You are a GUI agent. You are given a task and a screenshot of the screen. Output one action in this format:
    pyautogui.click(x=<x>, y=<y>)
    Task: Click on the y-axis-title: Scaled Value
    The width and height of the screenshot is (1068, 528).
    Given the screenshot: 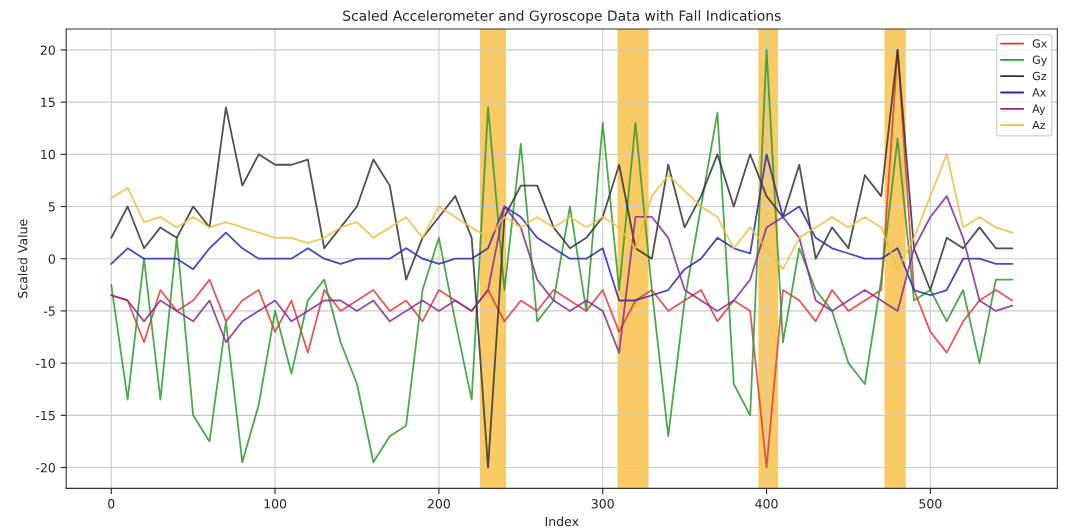 What is the action you would take?
    pyautogui.click(x=22, y=258)
    